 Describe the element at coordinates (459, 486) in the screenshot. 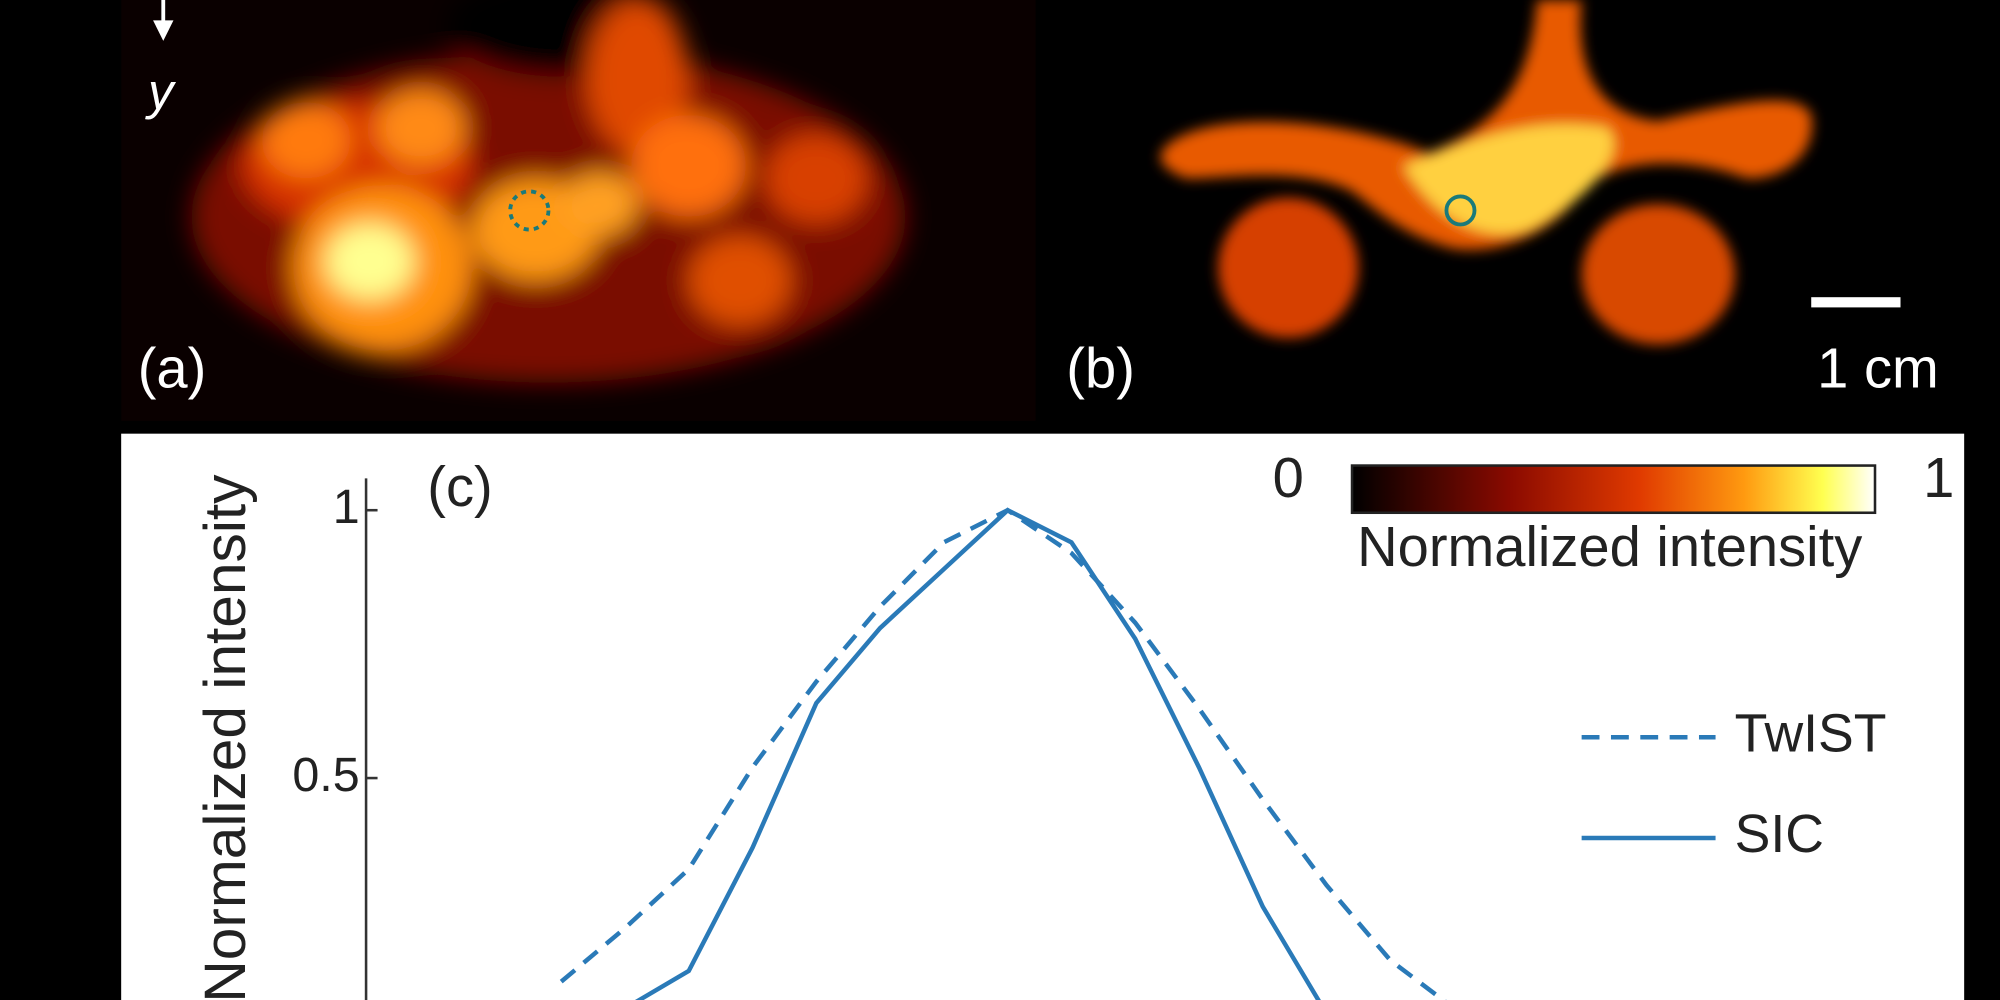

I see `panel-label: (c)` at that location.